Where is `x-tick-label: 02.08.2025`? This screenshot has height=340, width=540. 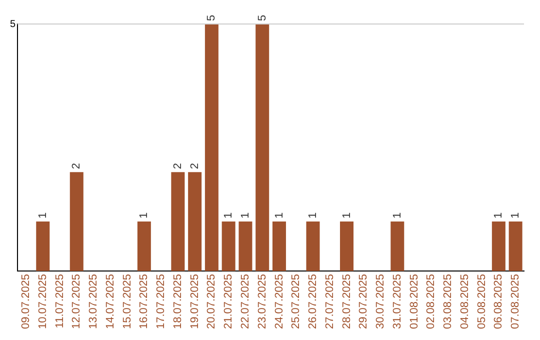
x-tick-label: 02.08.2025 is located at coordinates (431, 302).